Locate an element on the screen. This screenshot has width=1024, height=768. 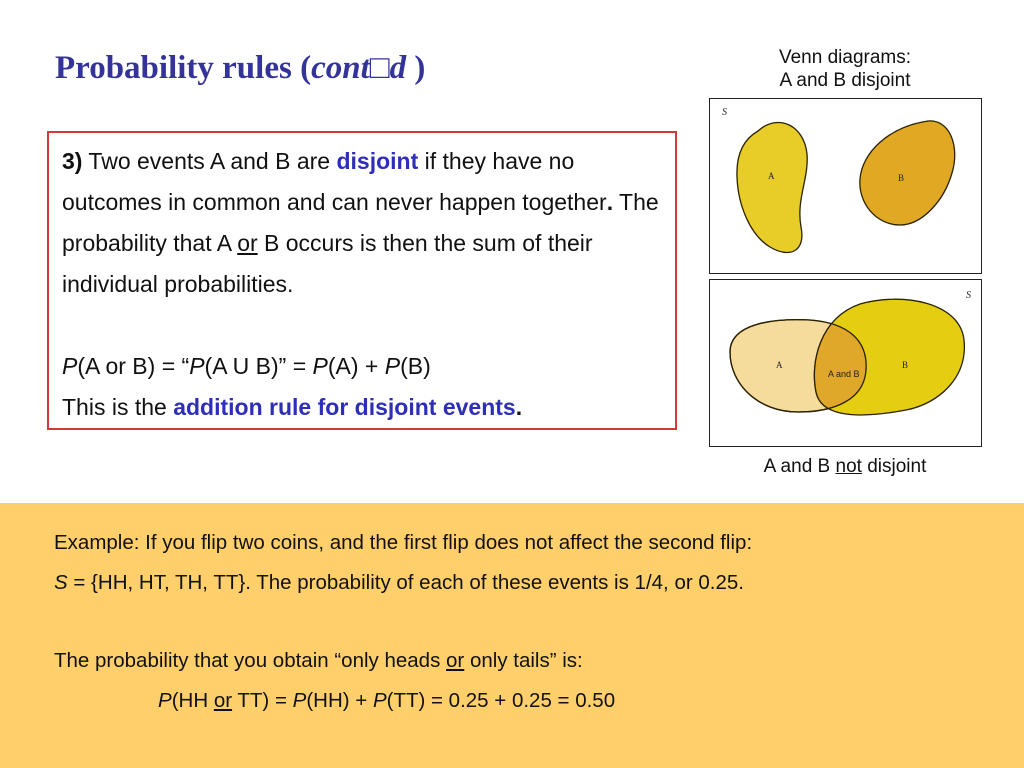
formula-p2: P is located at coordinates (197, 366).